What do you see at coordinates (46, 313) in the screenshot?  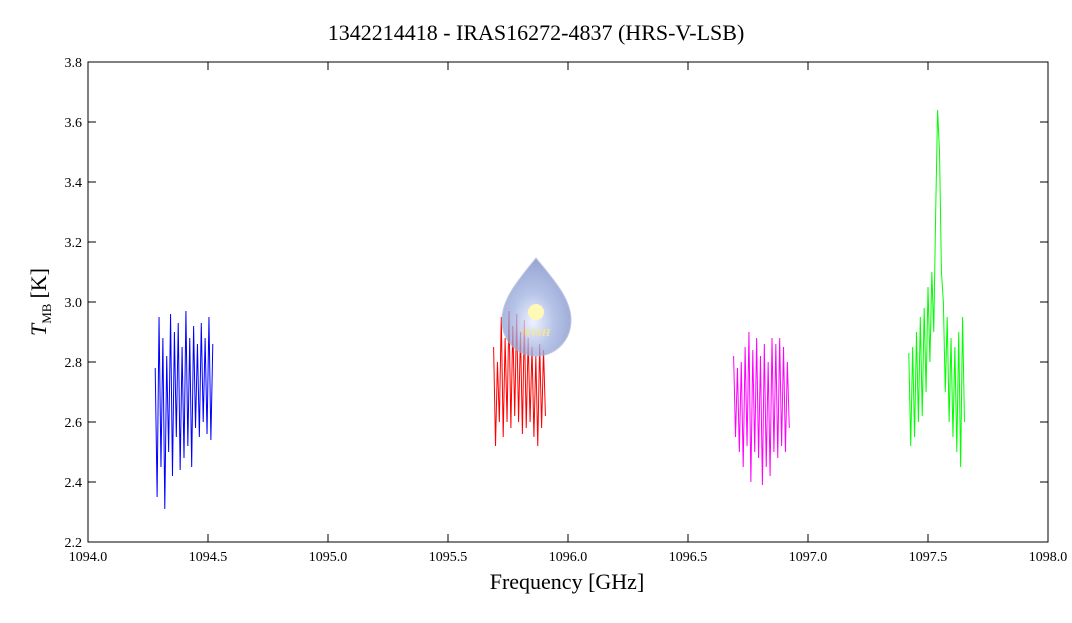 I see `y-label-subscript: MB` at bounding box center [46, 313].